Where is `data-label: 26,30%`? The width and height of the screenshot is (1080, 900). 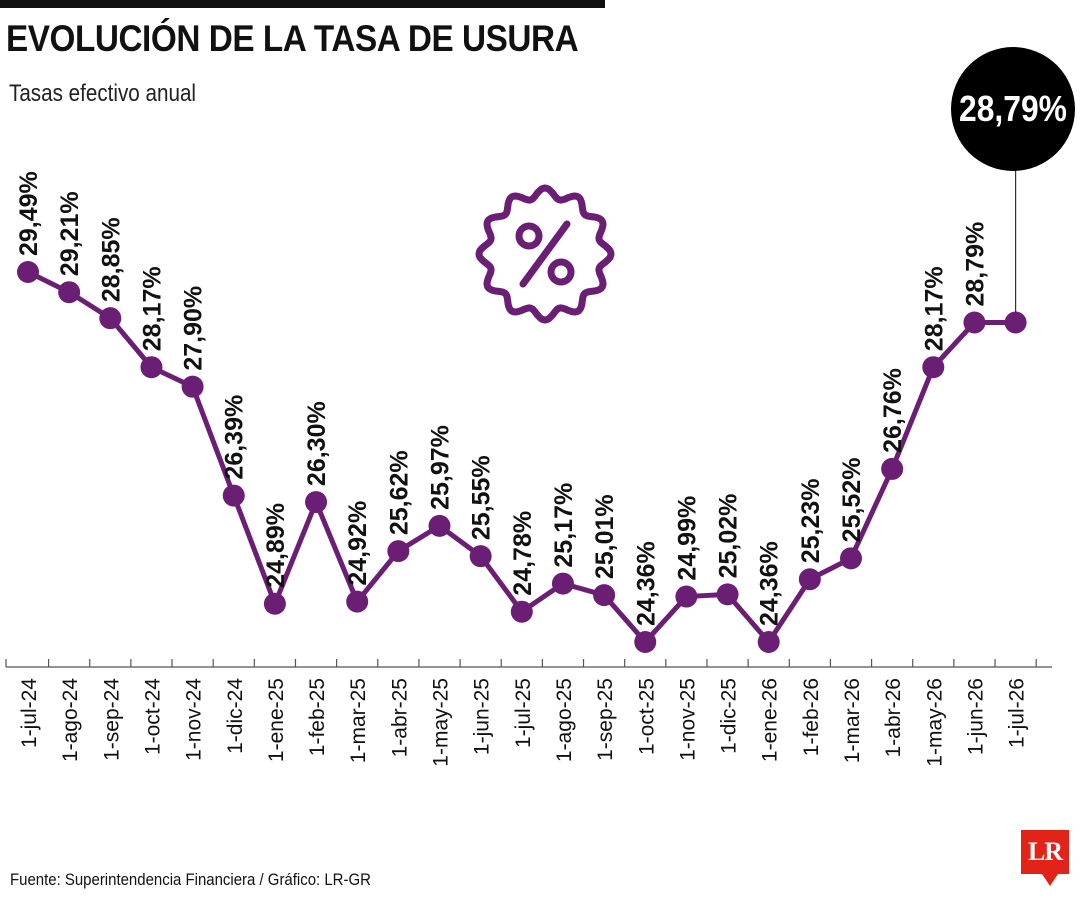 data-label: 26,30% is located at coordinates (317, 443).